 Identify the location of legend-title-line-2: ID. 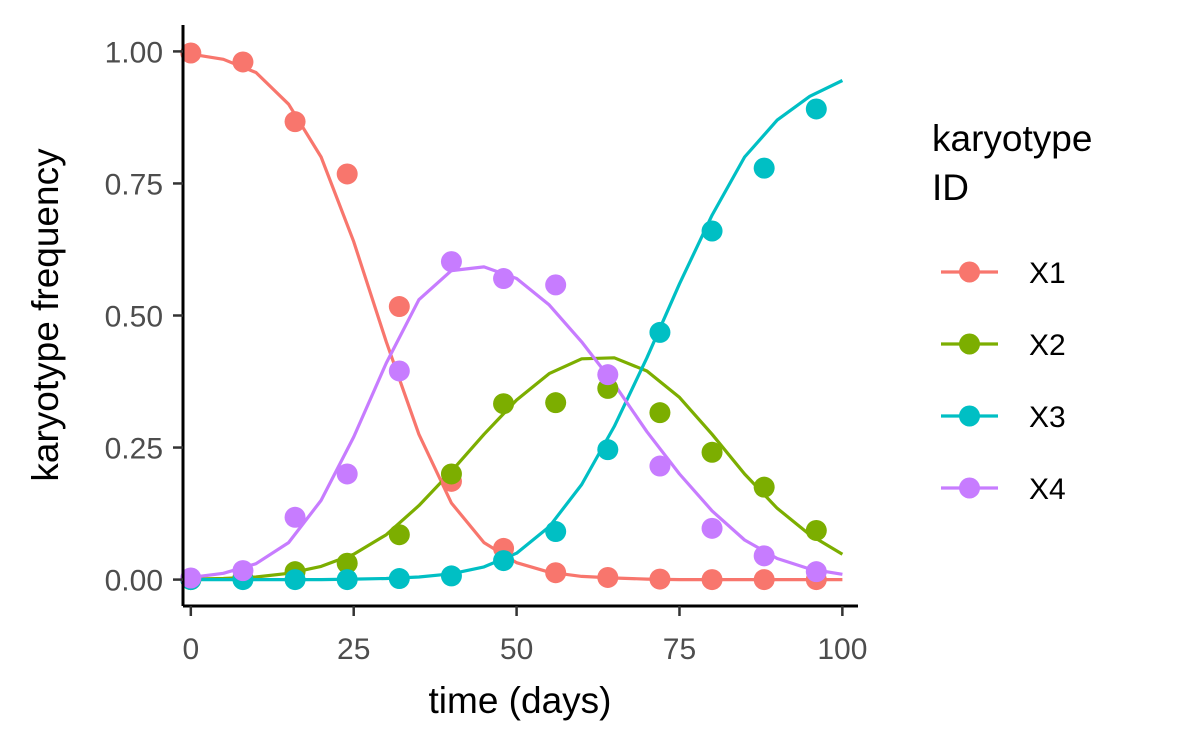
(950, 187).